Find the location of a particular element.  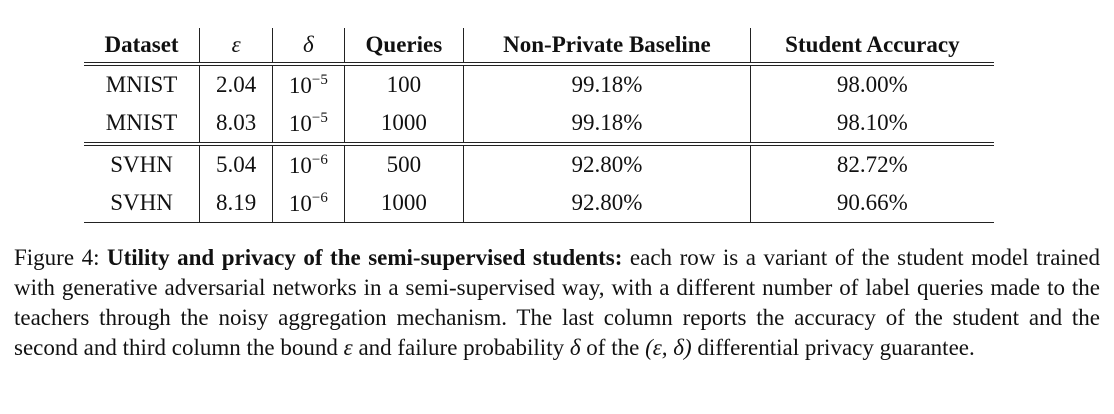

caption-body-2: and failure probability is located at coordinates (461, 347).